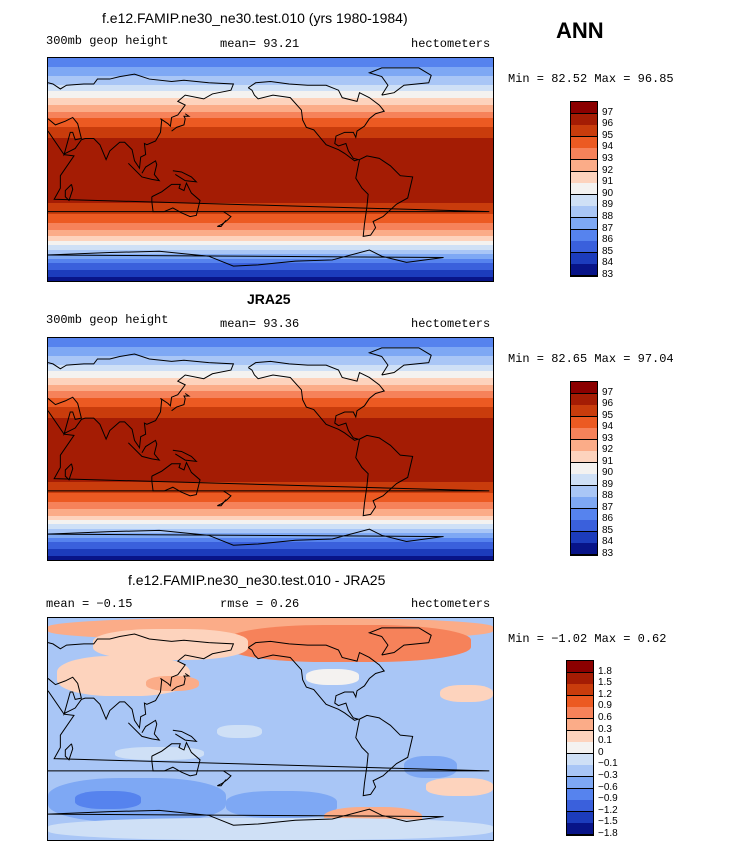 The width and height of the screenshot is (733, 845). Describe the element at coordinates (608, 484) in the screenshot. I see `panel-2-colorbar-label: 89` at that location.